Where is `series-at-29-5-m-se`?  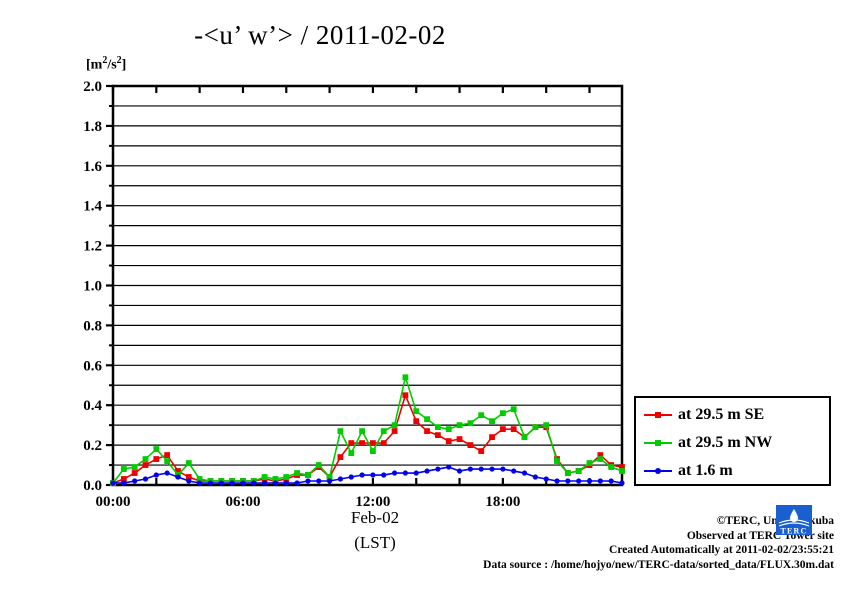 series-at-29-5-m-se is located at coordinates (367, 439).